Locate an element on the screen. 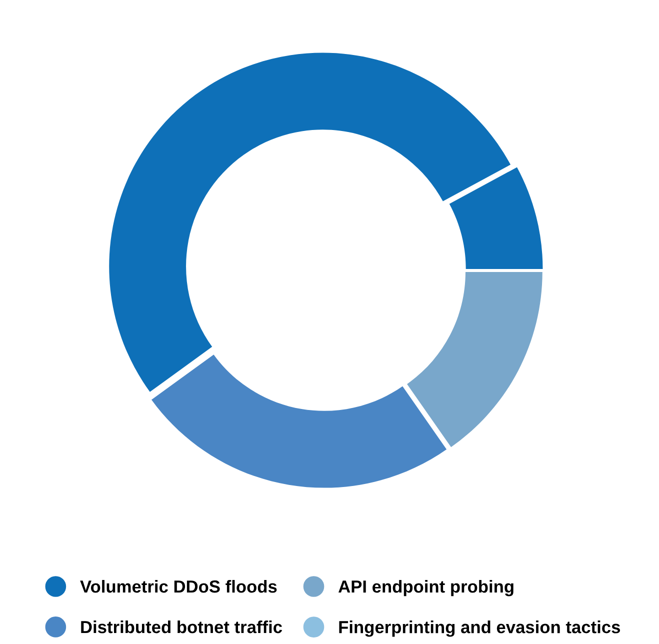 This screenshot has height=644, width=659. legend-label: Volumetric DDoS floods is located at coordinates (178, 586).